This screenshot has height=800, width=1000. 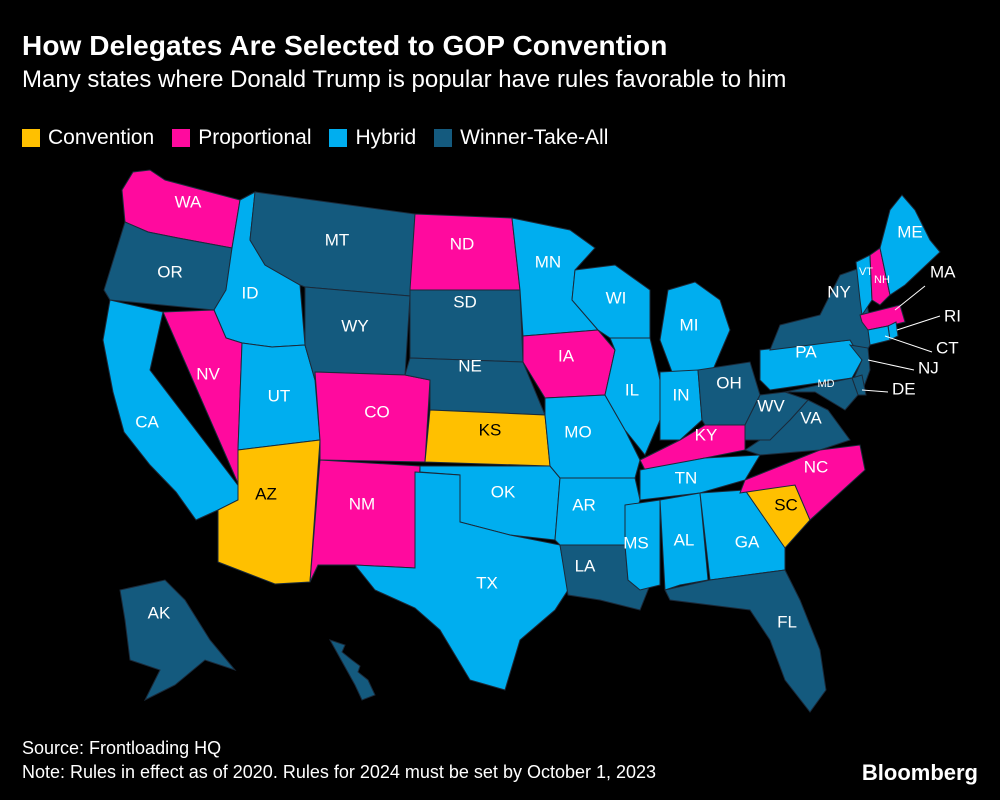 What do you see at coordinates (443, 138) in the screenshot?
I see `legend-swatch-winner-take-all` at bounding box center [443, 138].